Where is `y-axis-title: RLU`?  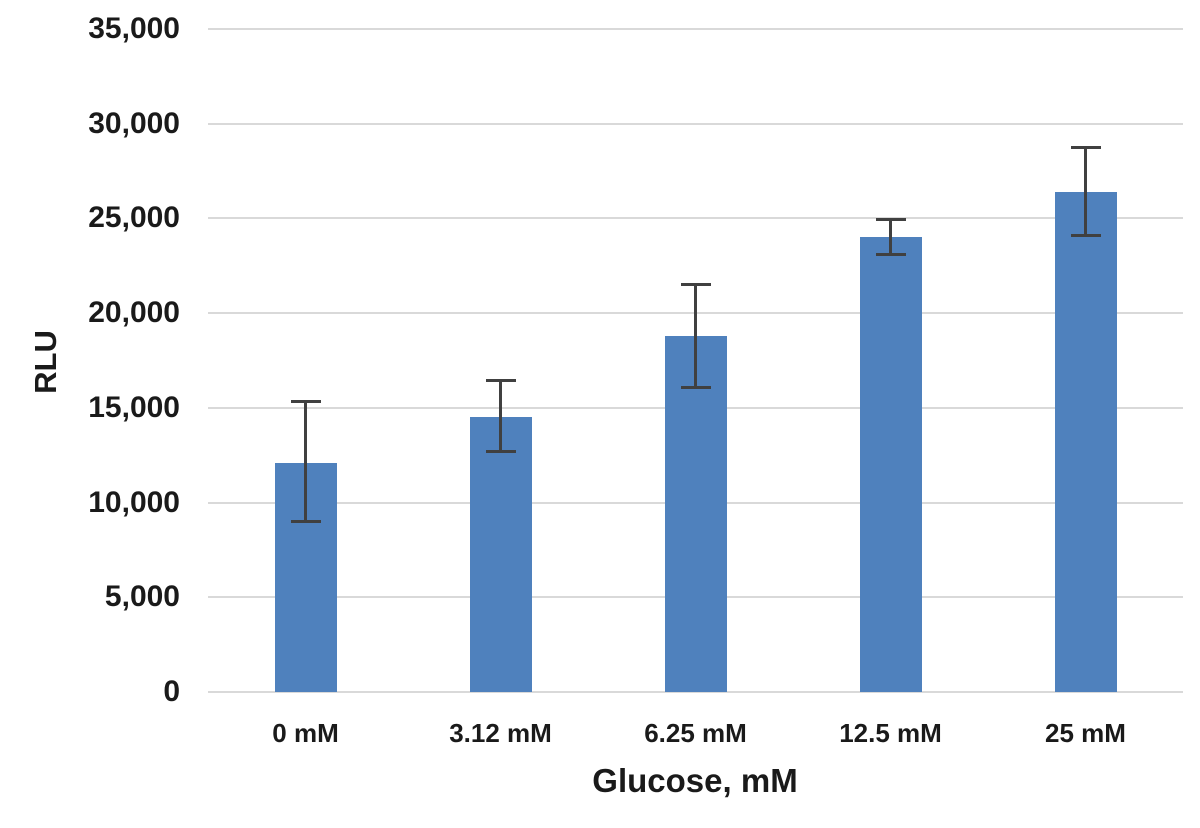
y-axis-title: RLU is located at coordinates (45, 362).